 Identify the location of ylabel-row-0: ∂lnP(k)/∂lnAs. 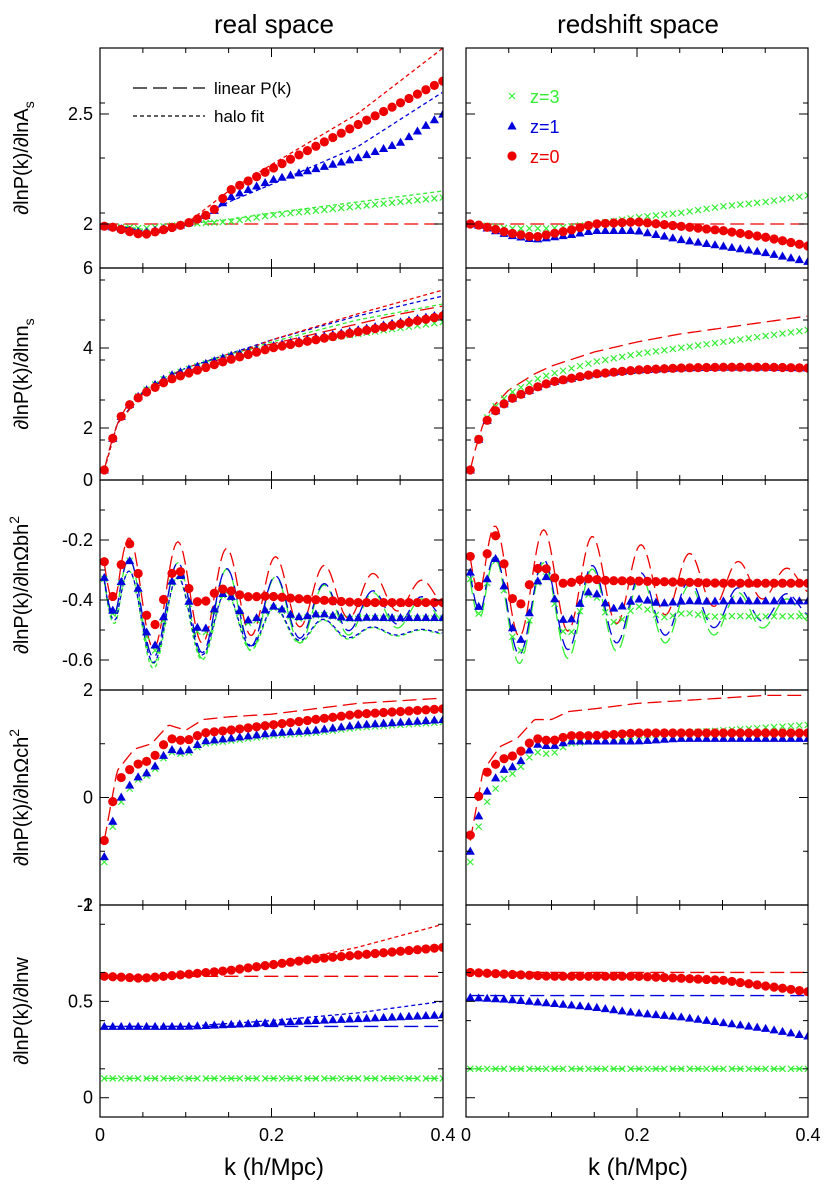
(24, 157).